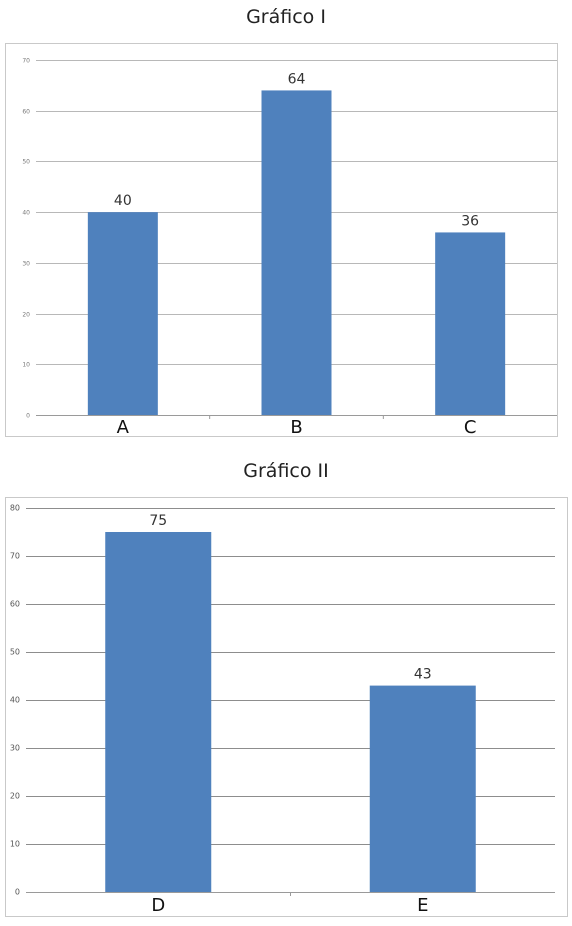 This screenshot has height=926, width=572. Describe the element at coordinates (26, 162) in the screenshot. I see `chart-1-ytick-label: 50` at that location.